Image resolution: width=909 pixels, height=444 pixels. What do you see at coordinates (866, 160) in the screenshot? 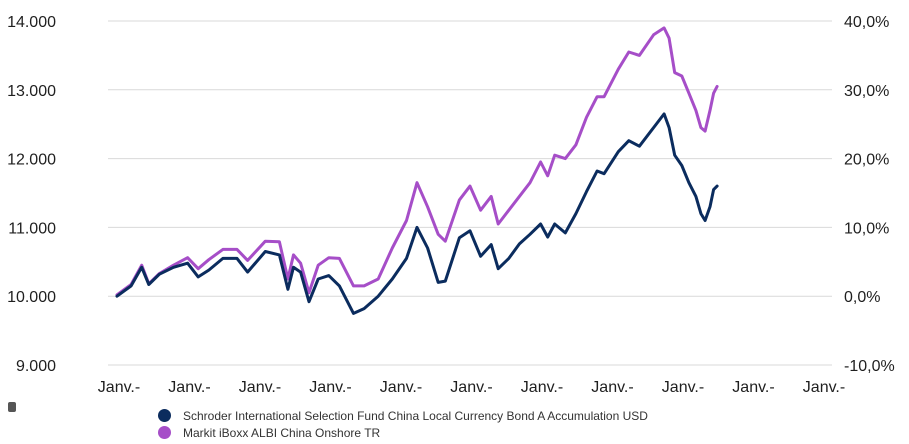
I see `y-right-tick-label: 20,0%` at bounding box center [866, 160].